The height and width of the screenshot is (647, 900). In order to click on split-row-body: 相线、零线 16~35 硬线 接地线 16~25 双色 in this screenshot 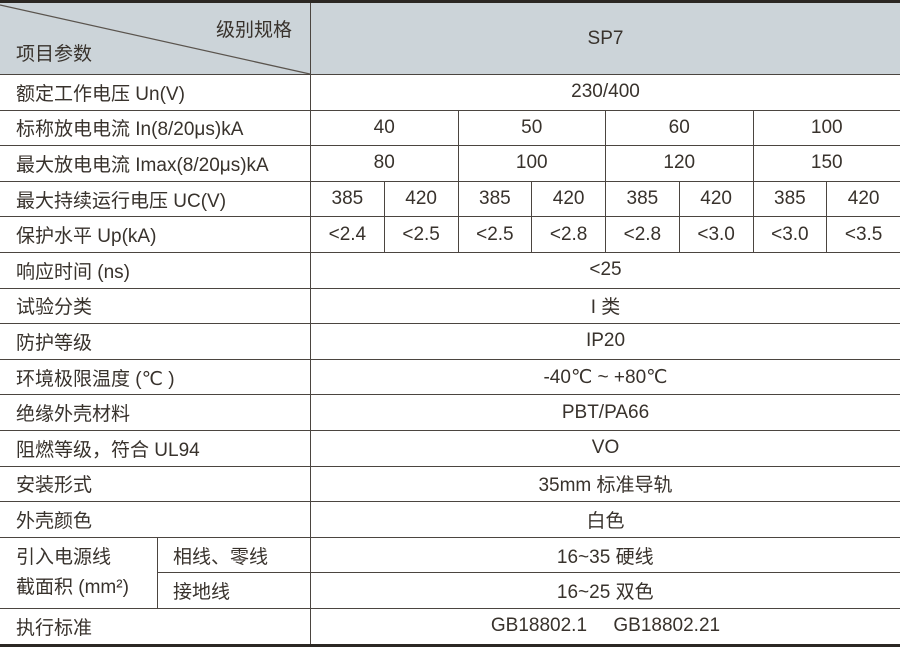, I will do `click(528, 572)`.